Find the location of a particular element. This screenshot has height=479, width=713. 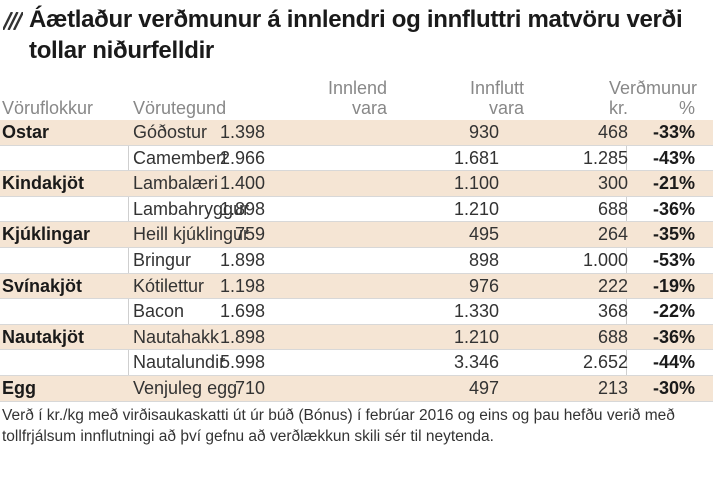

diff-kr-cell: 368 is located at coordinates (612, 311).